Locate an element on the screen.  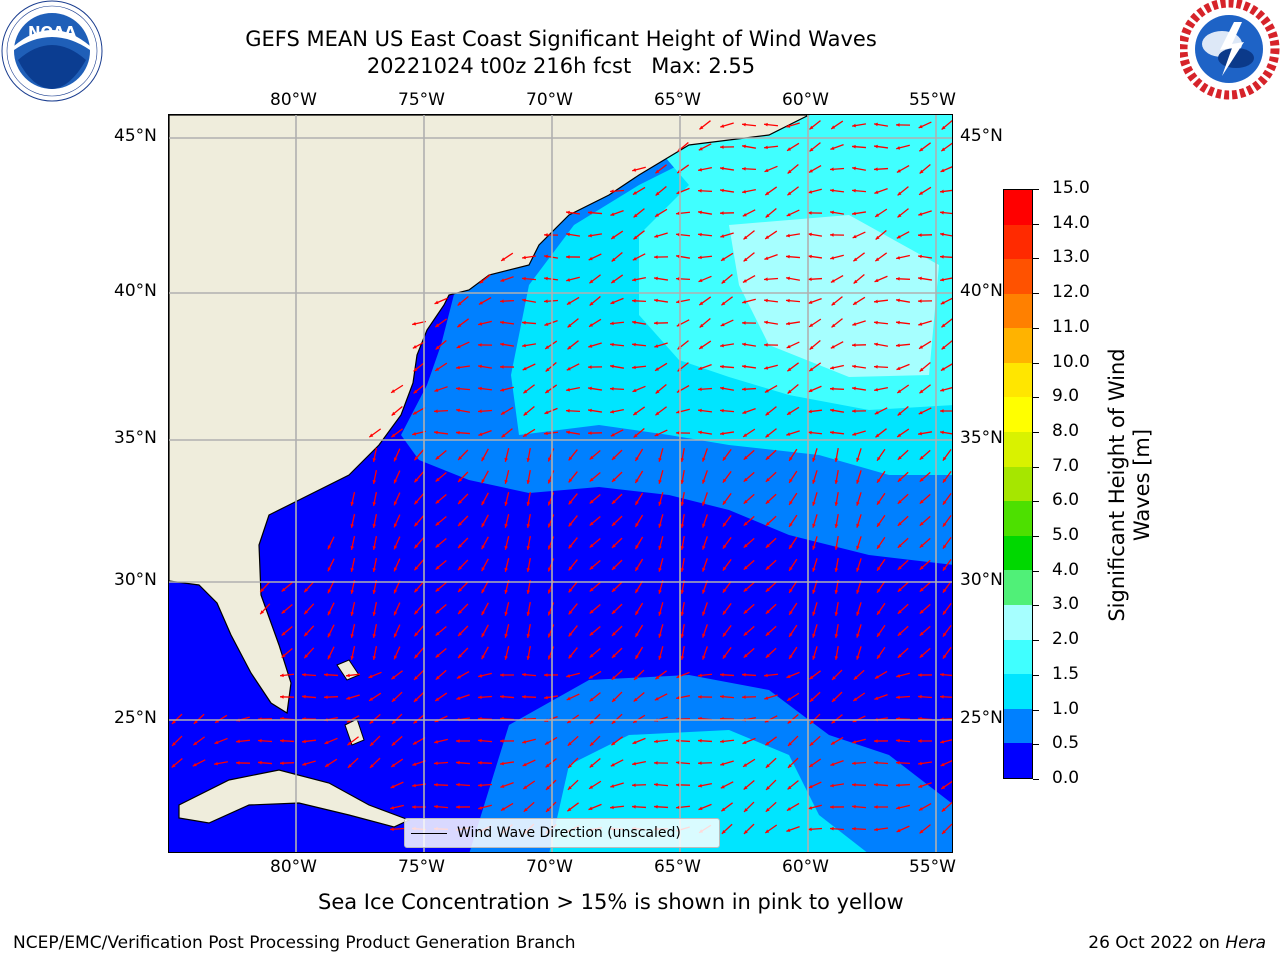
colorbar-tick-label: 4.0 is located at coordinates (1066, 569).